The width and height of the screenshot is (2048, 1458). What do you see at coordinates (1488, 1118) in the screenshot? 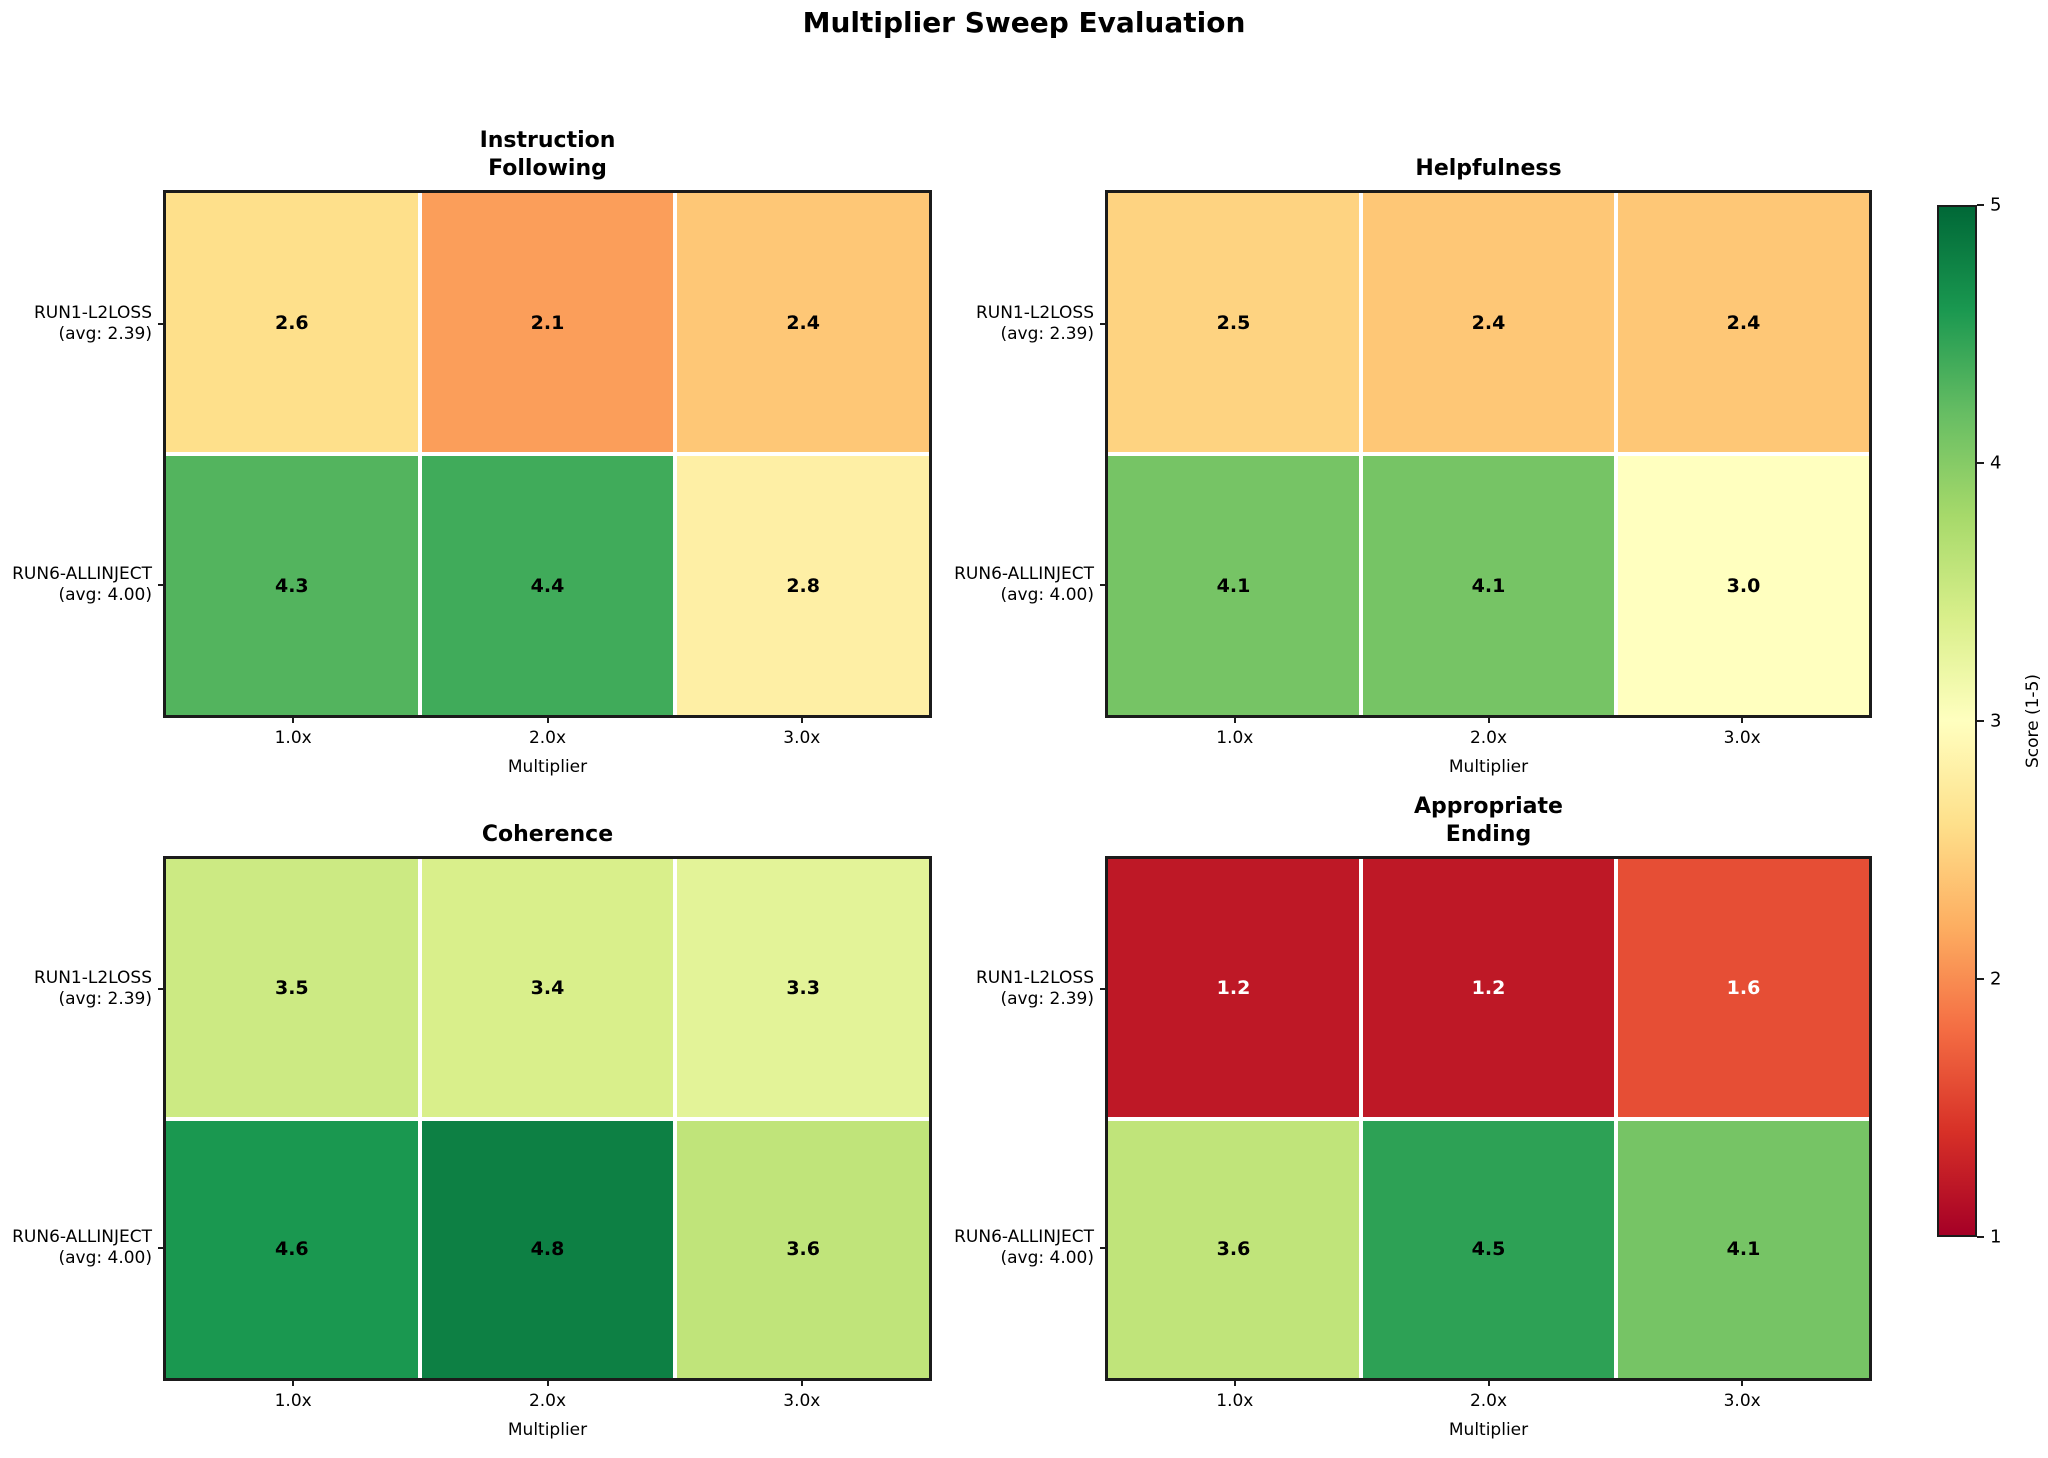
I see `heatmap-grid: 1.2 1.2 1.6 3.6 4.5 4.1` at bounding box center [1488, 1118].